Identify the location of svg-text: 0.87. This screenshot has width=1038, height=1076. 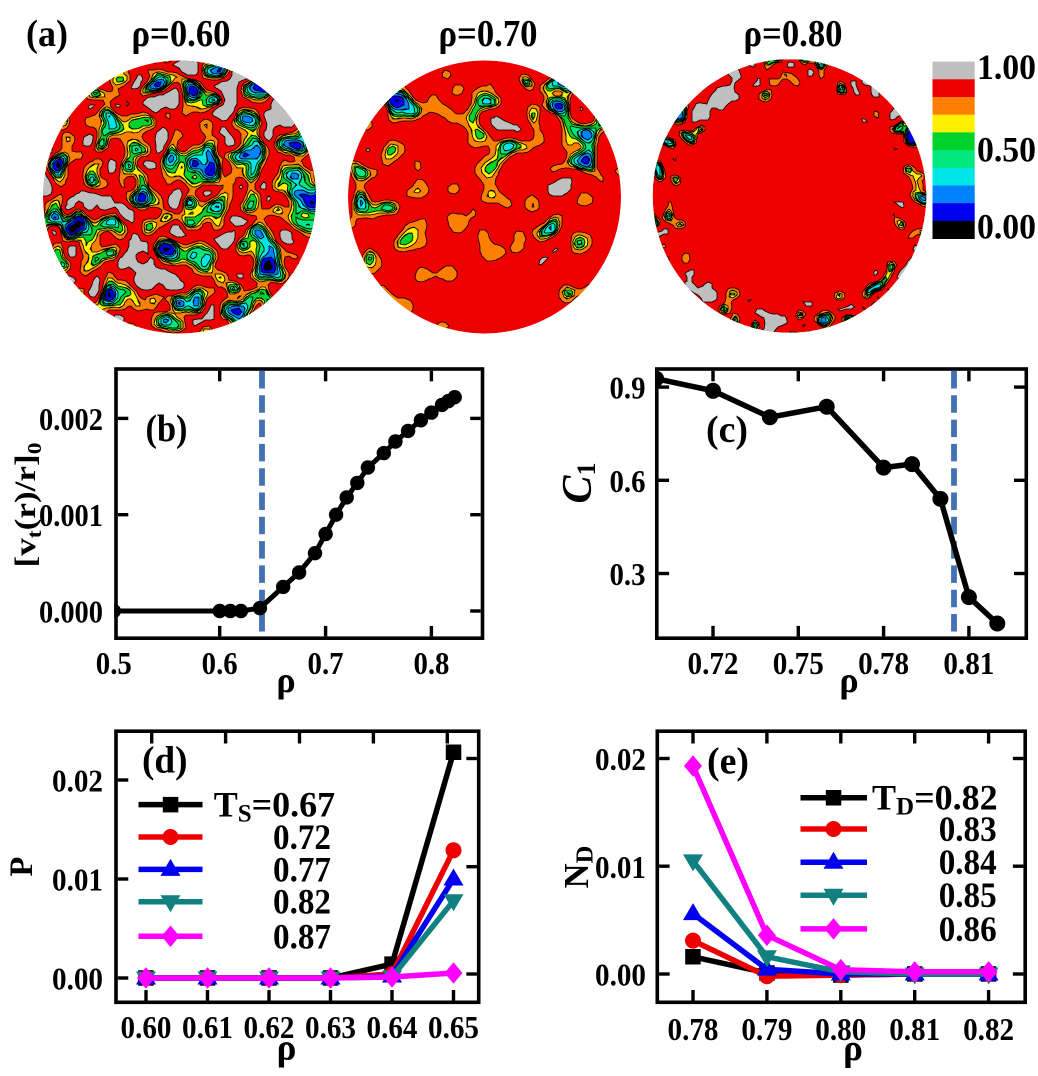
(302, 936).